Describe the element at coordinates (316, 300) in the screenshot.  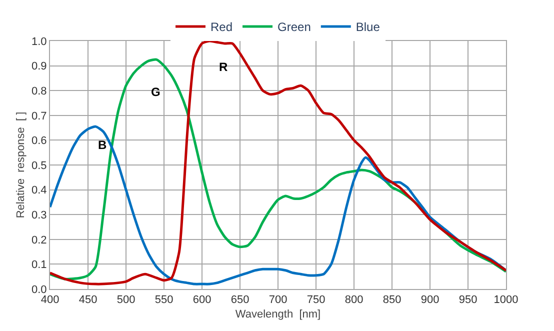
I see `x-tick-label: 750` at that location.